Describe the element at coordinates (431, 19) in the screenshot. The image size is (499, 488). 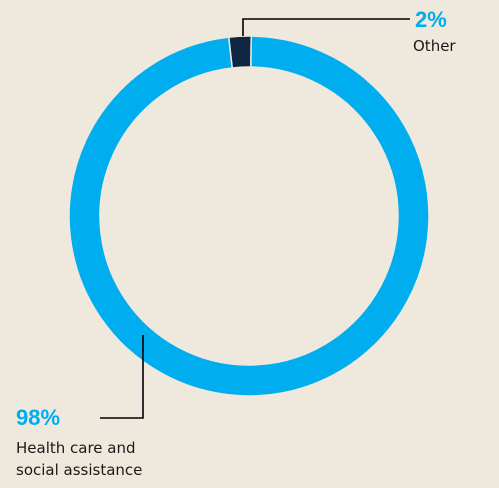
I see `other-percent-label: 2%` at that location.